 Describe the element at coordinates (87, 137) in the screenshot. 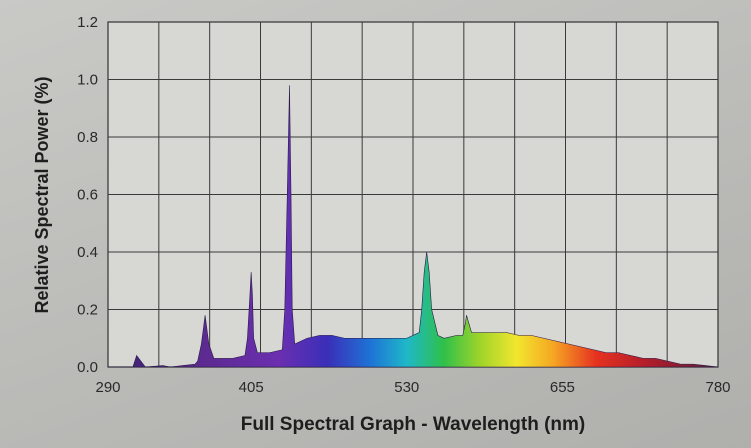

I see `y-tick-label: 0.8` at that location.